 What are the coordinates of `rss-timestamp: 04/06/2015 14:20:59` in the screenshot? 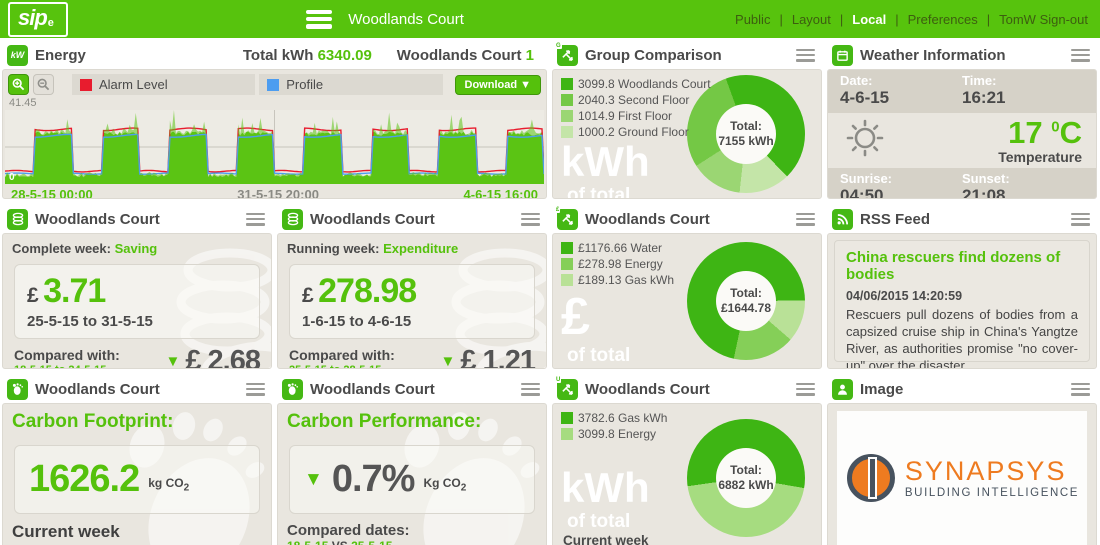 It's located at (904, 296).